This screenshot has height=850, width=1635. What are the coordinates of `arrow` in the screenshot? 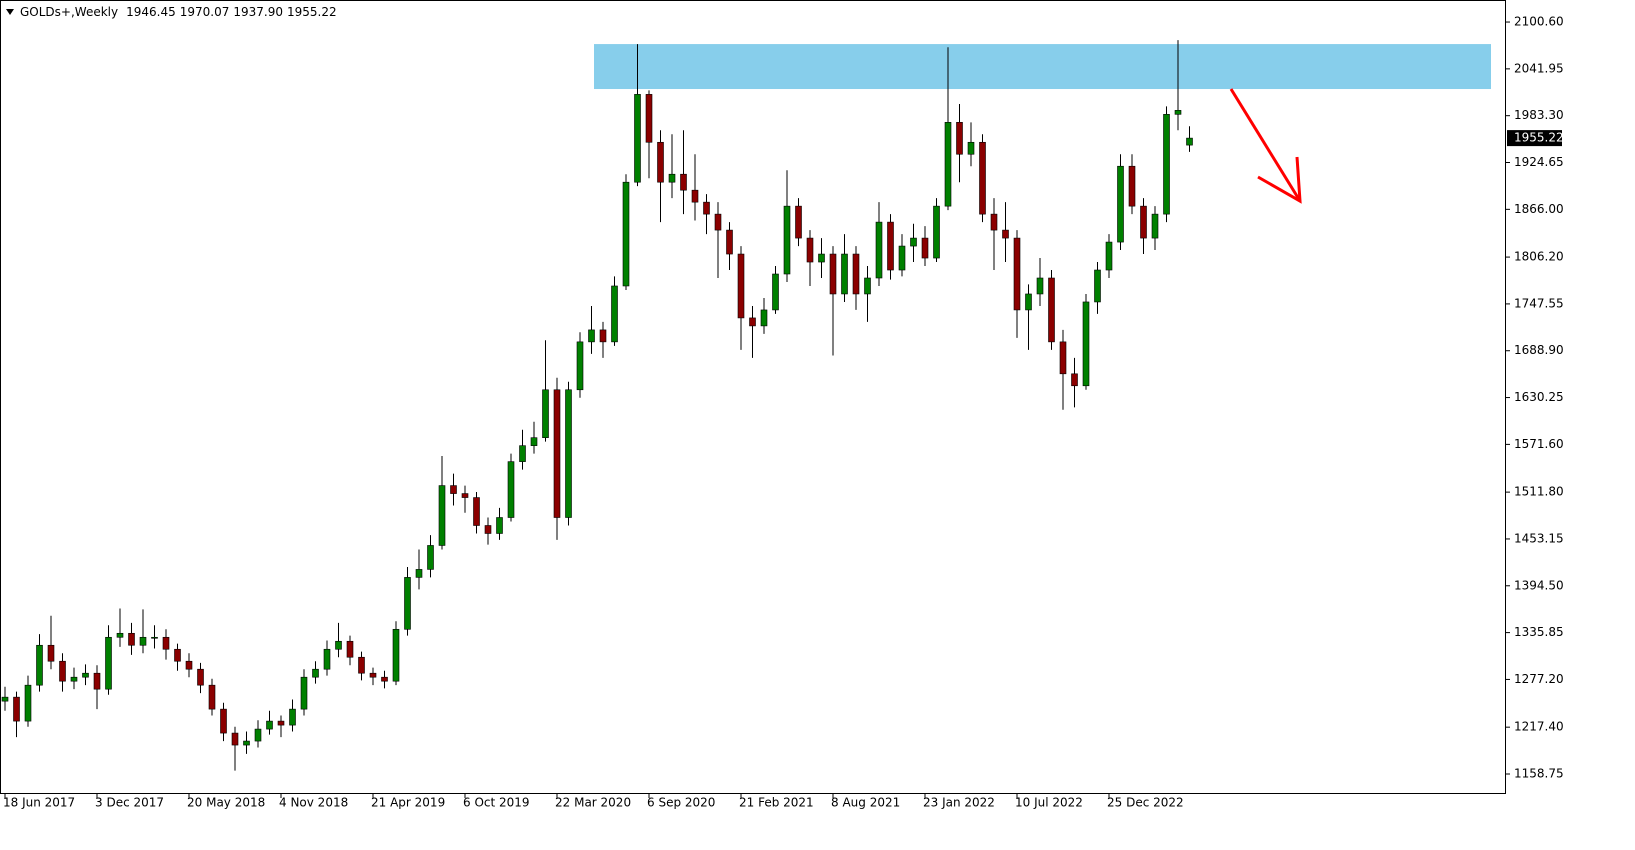 It's located at (1265, 146).